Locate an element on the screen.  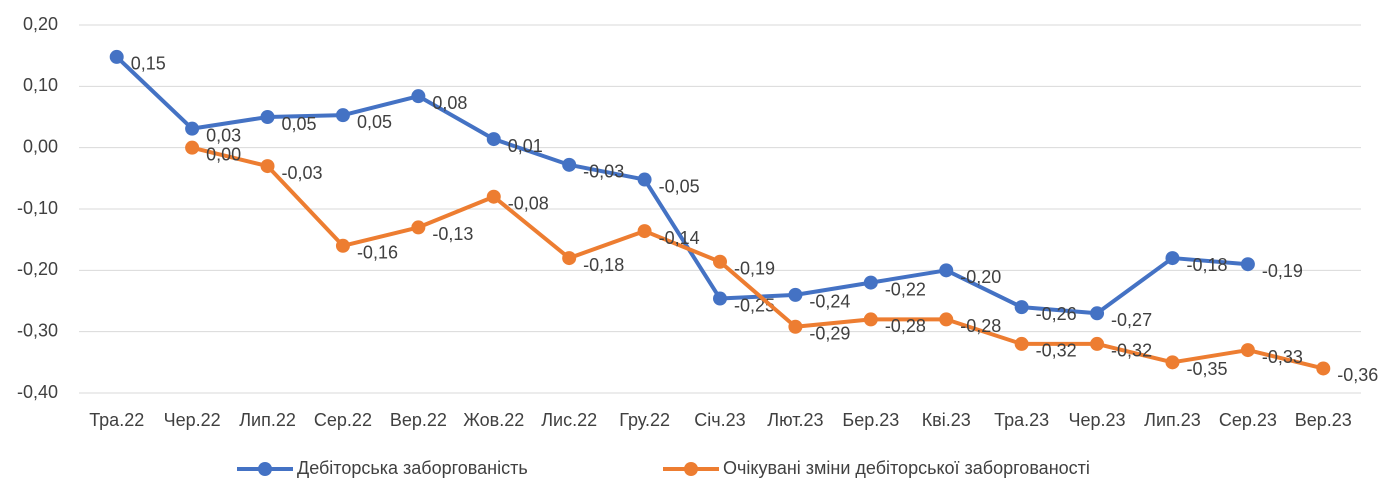
data-label: -0,27 is located at coordinates (1131, 320).